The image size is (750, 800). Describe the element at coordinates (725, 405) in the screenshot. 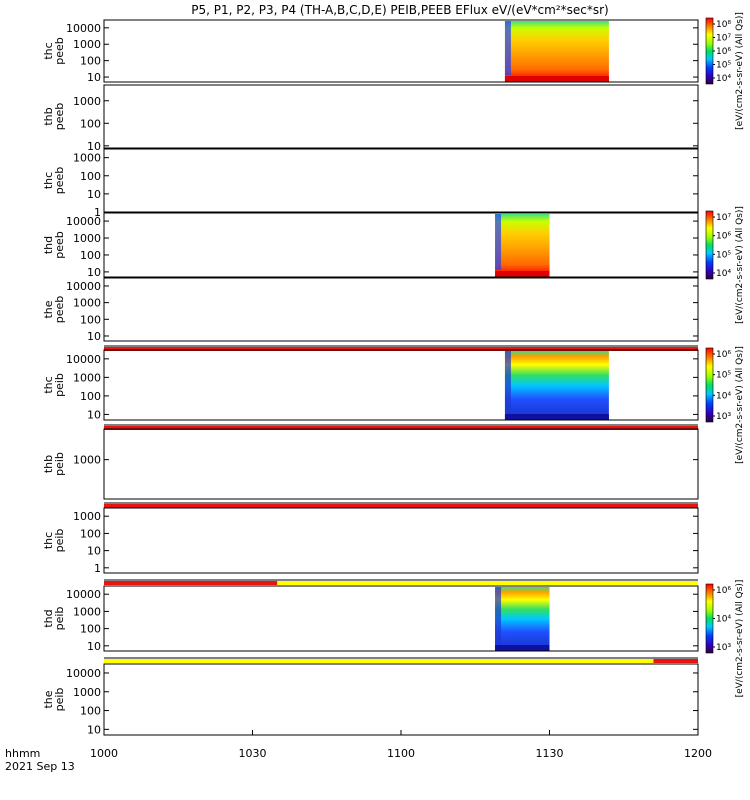

I see `colorbar-2: 10⁶ 10⁵ 10⁴ 10³ [eV/(cm2-s-sr-eV) (All Qs)]` at that location.